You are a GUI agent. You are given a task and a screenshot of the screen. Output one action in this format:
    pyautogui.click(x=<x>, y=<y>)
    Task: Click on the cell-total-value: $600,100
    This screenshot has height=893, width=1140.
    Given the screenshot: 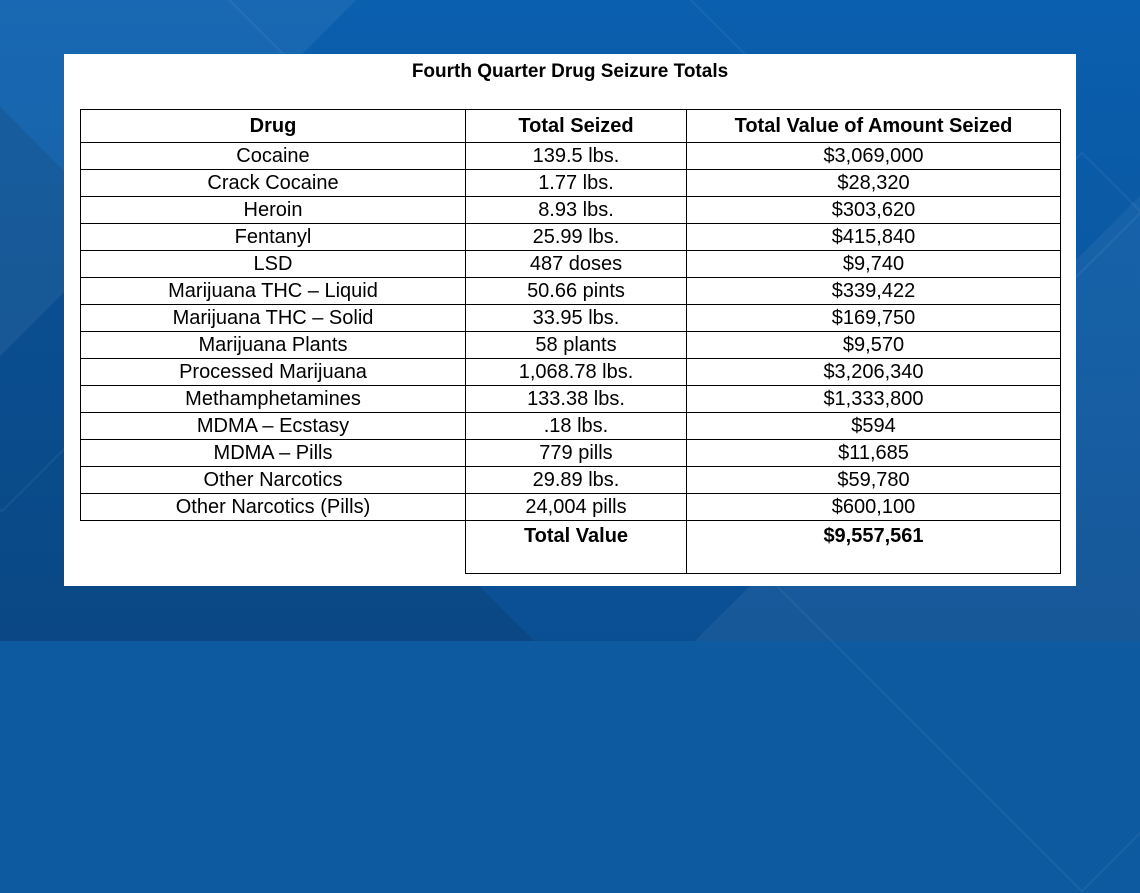 What is the action you would take?
    pyautogui.click(x=873, y=507)
    